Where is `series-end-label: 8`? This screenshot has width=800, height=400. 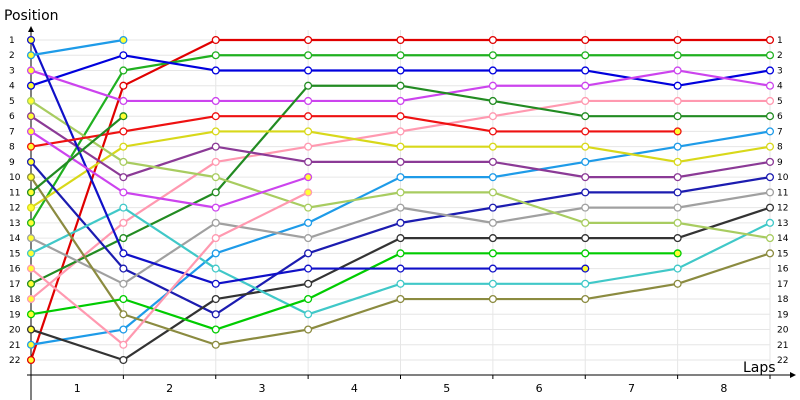
series-end-label: 8 is located at coordinates (780, 148).